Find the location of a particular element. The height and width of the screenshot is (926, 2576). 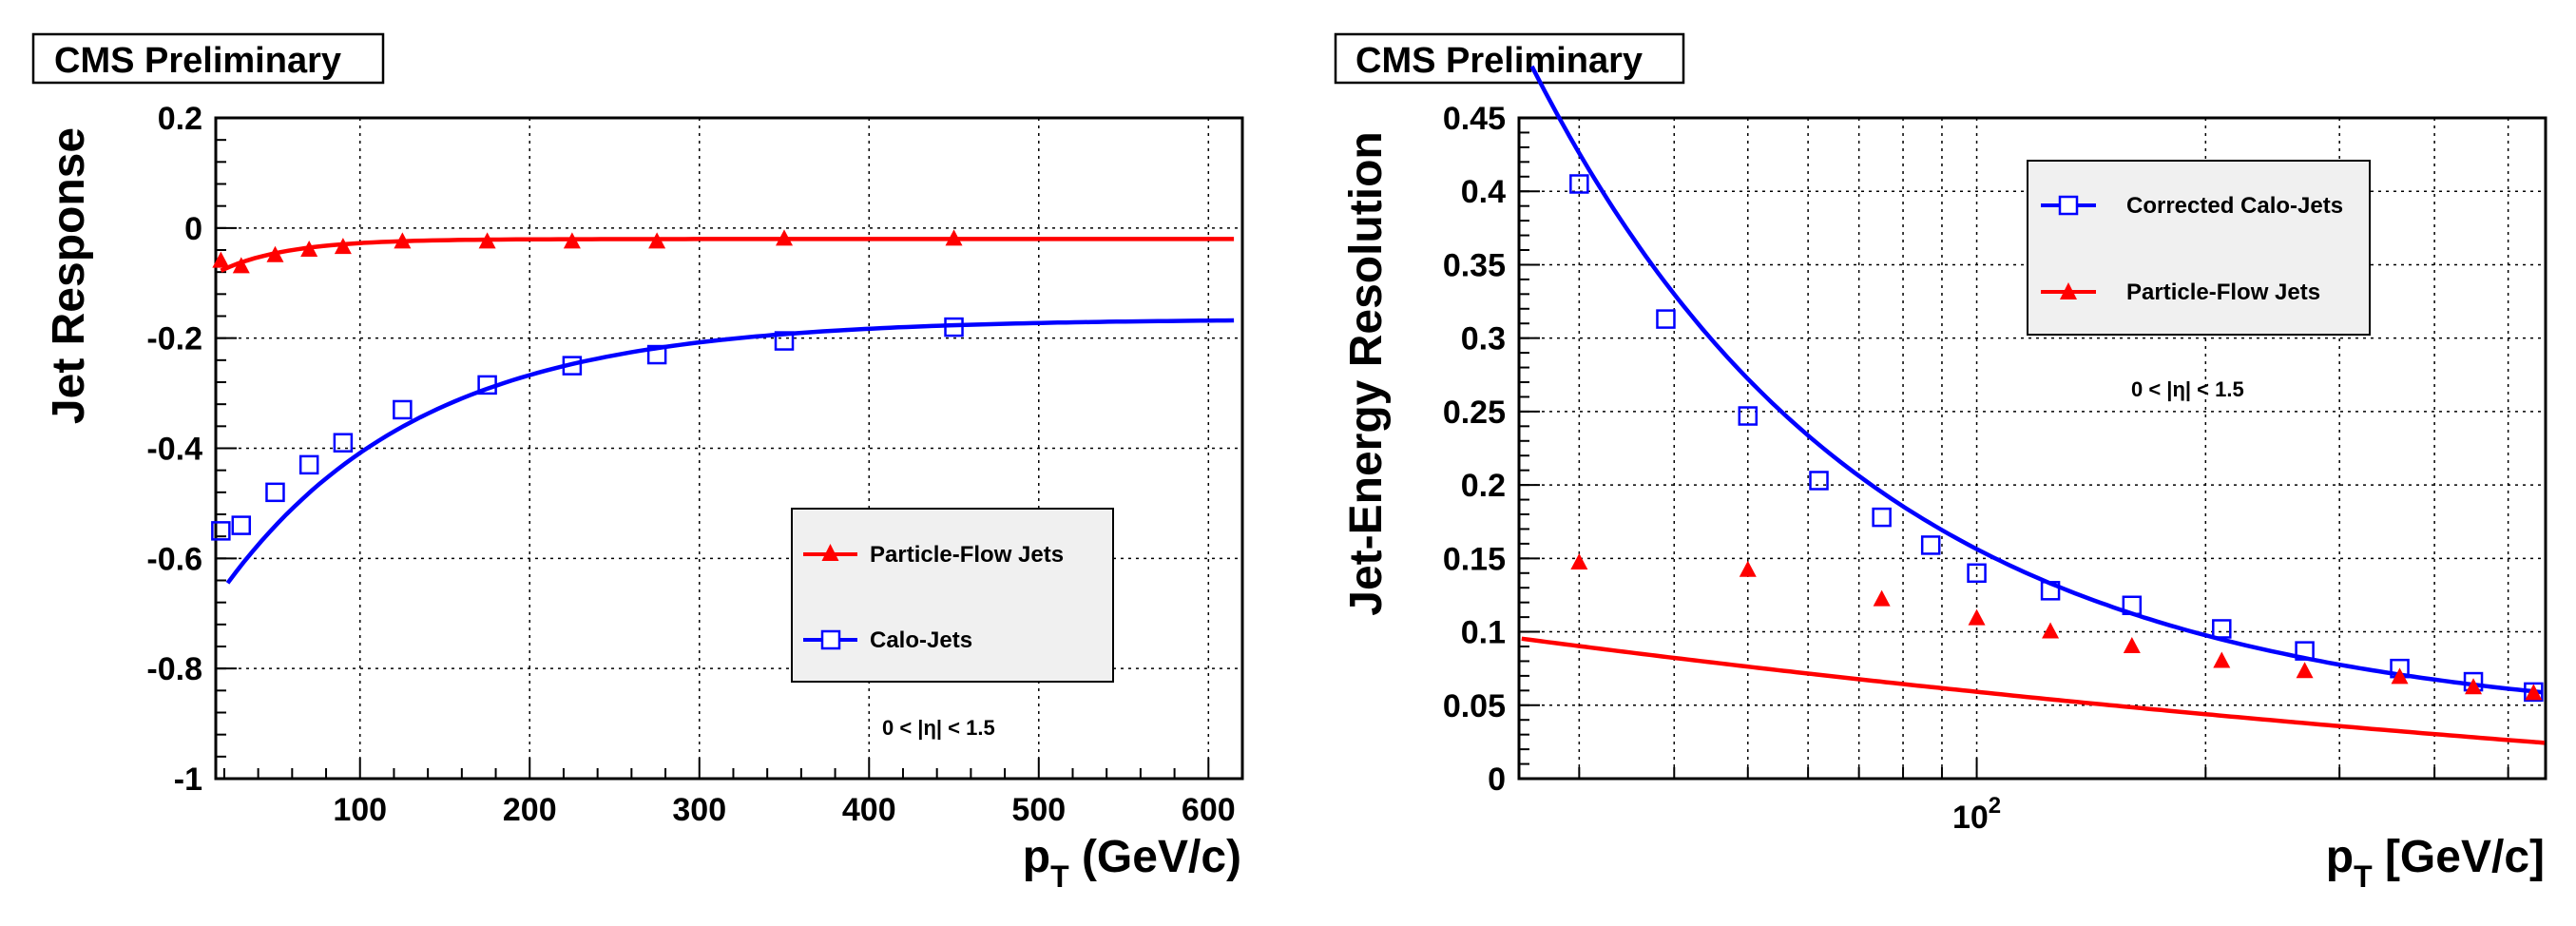

right-legend-calo-label: Corrected Calo-Jets is located at coordinates (2235, 206).